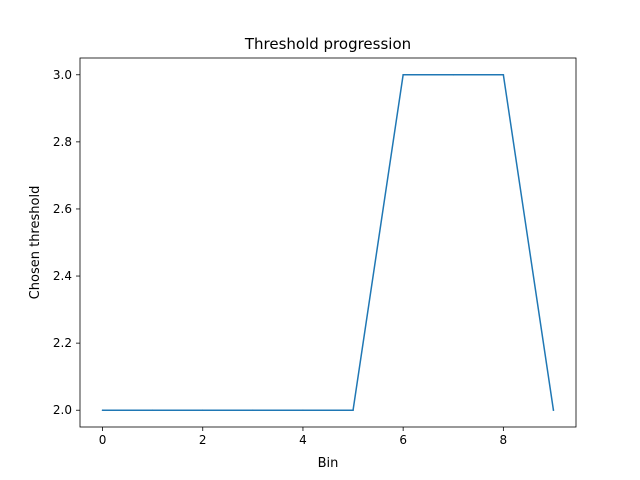 Image resolution: width=640 pixels, height=480 pixels. Describe the element at coordinates (62, 75) in the screenshot. I see `y-tick-label: 3.0` at that location.